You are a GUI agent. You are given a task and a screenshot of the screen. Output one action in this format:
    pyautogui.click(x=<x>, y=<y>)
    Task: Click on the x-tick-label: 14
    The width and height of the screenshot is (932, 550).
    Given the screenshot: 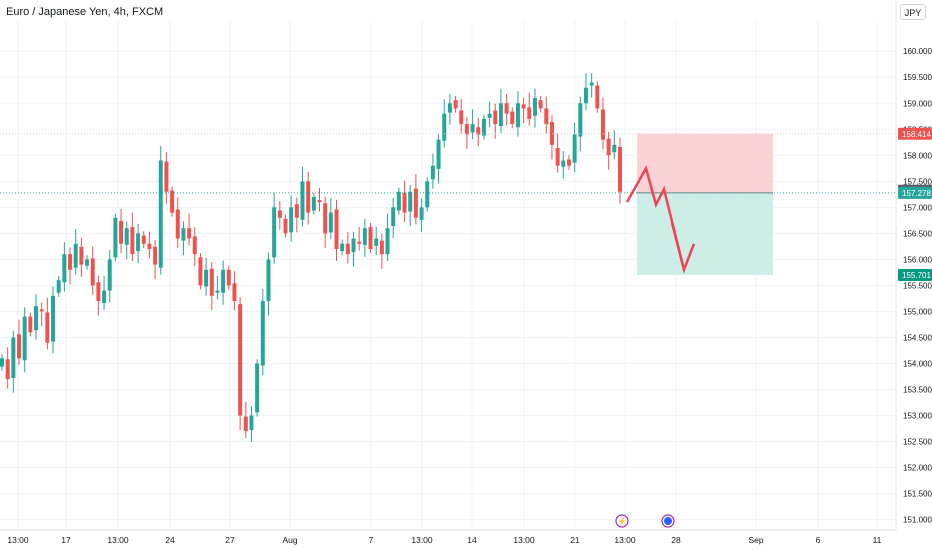 What is the action you would take?
    pyautogui.click(x=472, y=540)
    